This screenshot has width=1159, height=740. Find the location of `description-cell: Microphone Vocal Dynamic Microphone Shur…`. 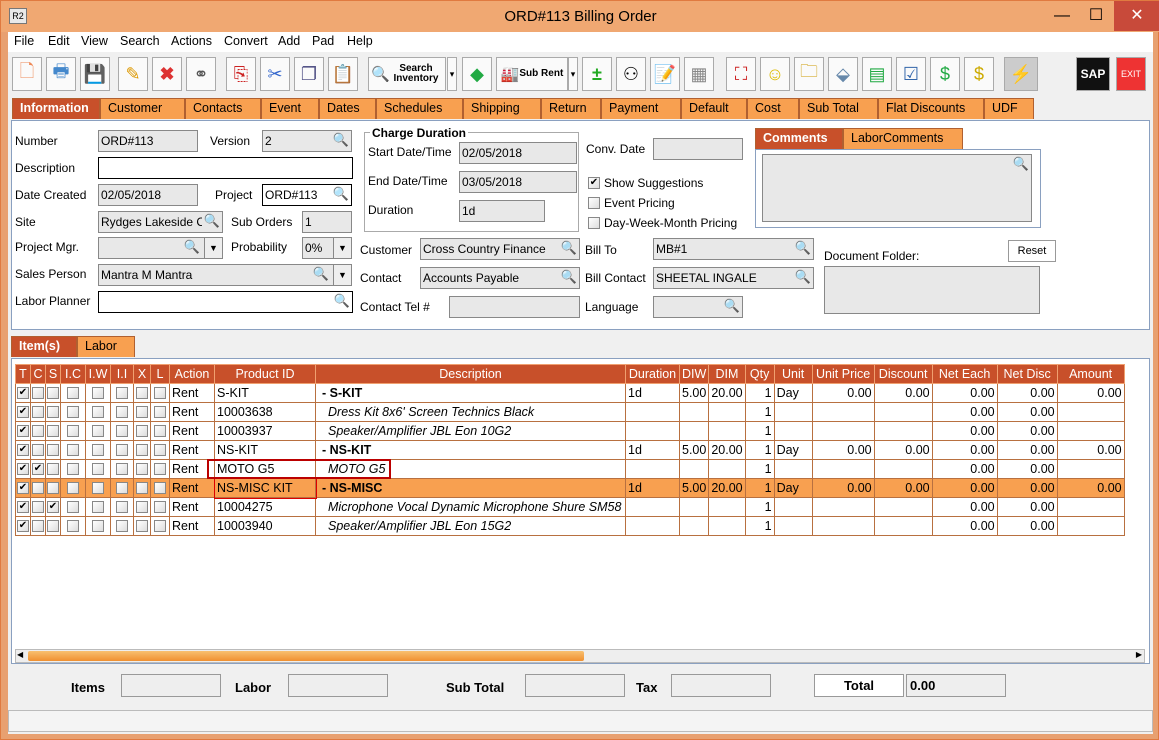

description-cell: Microphone Vocal Dynamic Microphone Shur… is located at coordinates (470, 507).